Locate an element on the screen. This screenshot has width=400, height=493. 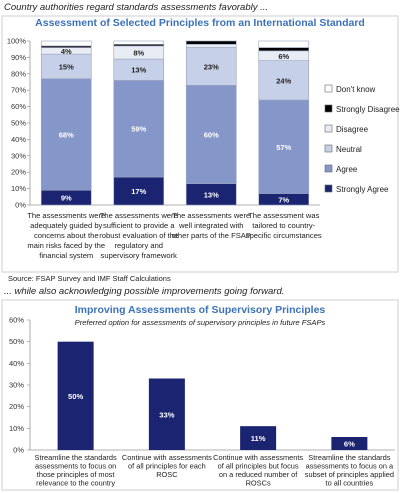
chart1-category-label: other parts of the FSAP is located at coordinates (211, 235).